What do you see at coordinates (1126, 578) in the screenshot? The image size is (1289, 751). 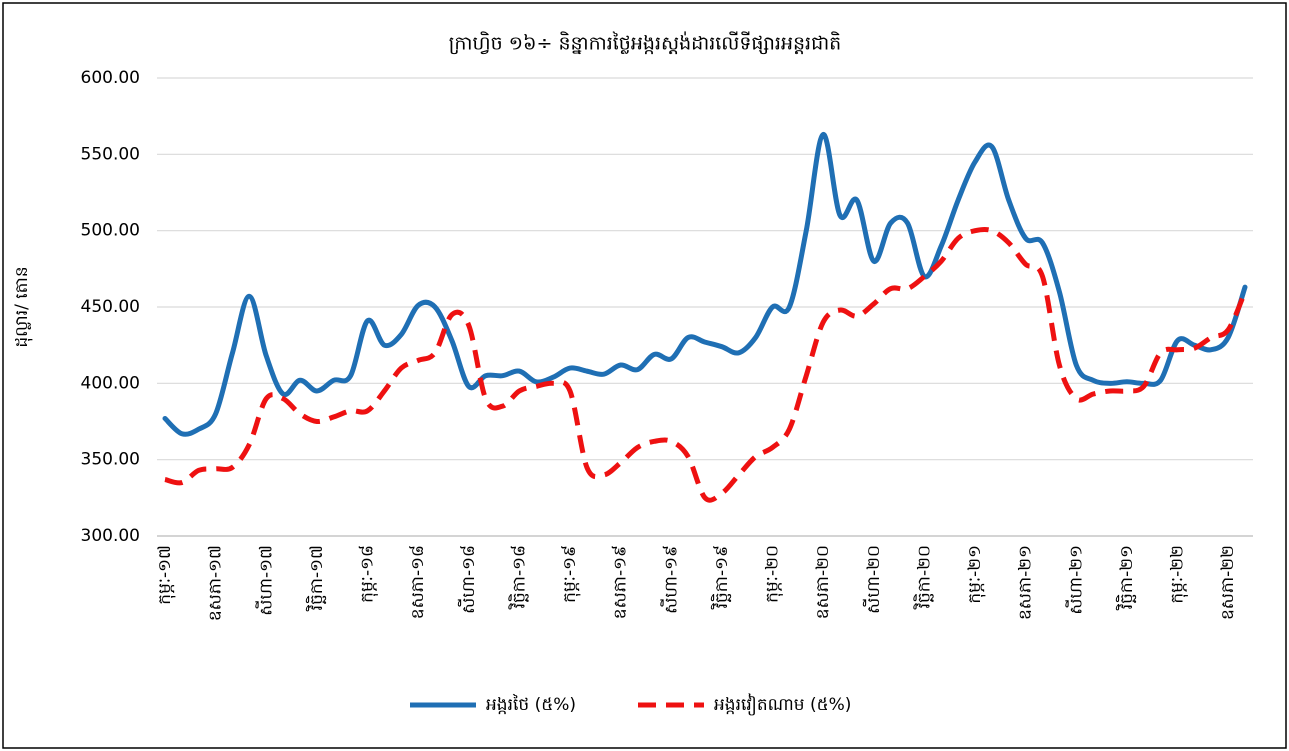 I see `x-tick-label: វិច្ឆិកា-២១` at bounding box center [1126, 578].